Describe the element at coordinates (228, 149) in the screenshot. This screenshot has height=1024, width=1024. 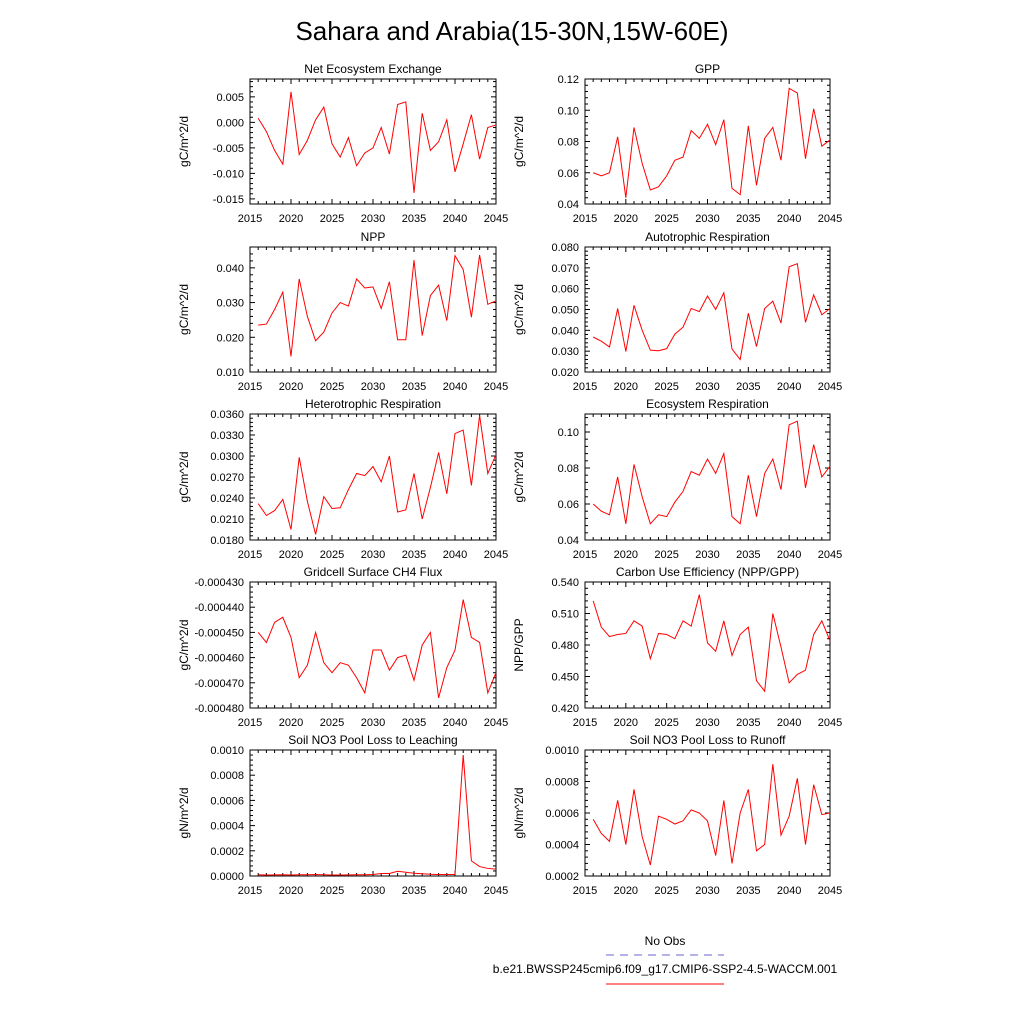
I see `y-tick-label: -0.005` at that location.